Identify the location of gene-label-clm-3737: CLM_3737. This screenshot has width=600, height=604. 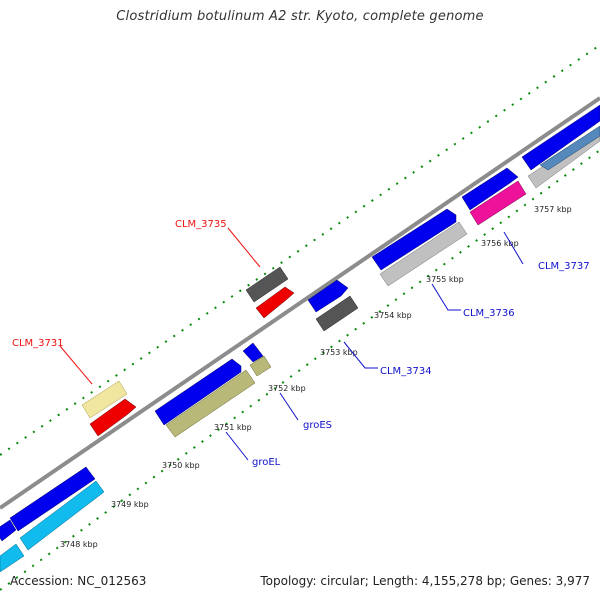
(564, 266).